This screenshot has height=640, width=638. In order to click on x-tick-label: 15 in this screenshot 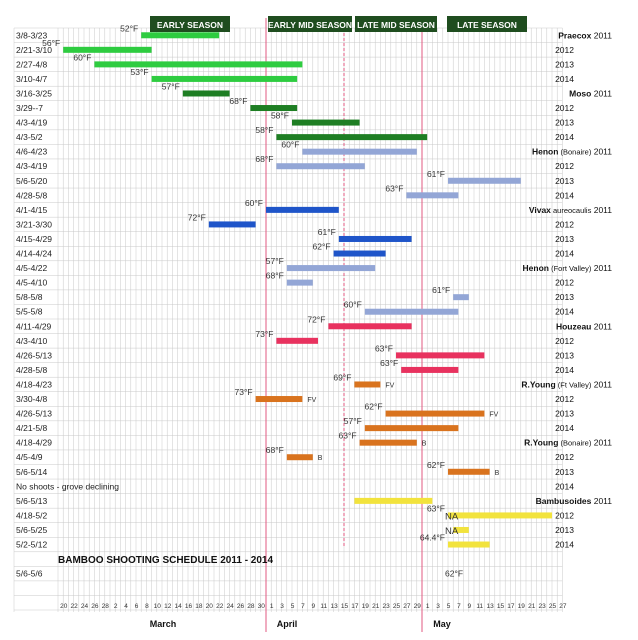, I will do `click(345, 606)`.